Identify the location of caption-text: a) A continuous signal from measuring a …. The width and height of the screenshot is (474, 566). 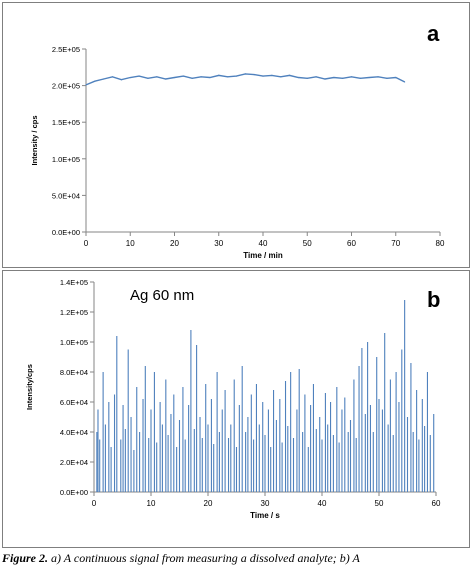
(204, 558).